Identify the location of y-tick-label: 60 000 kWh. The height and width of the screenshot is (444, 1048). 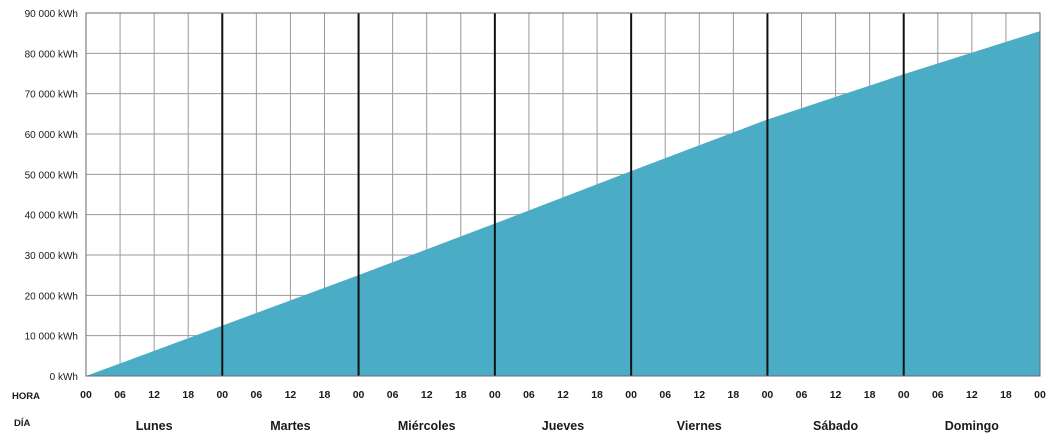
(51, 135).